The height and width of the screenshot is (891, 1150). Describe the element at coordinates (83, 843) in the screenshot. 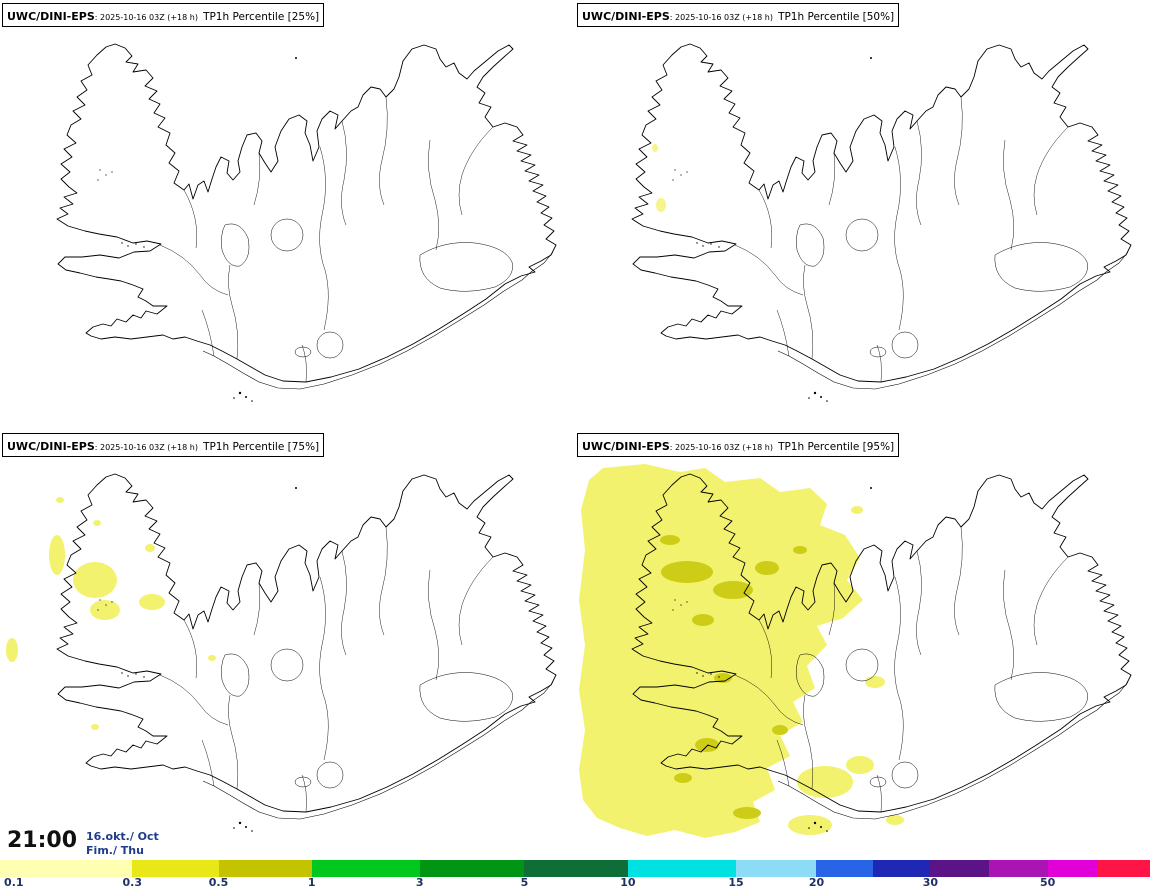

I see `valid-time: 21:00 16.okt./ Oct Fim./ Thu` at that location.